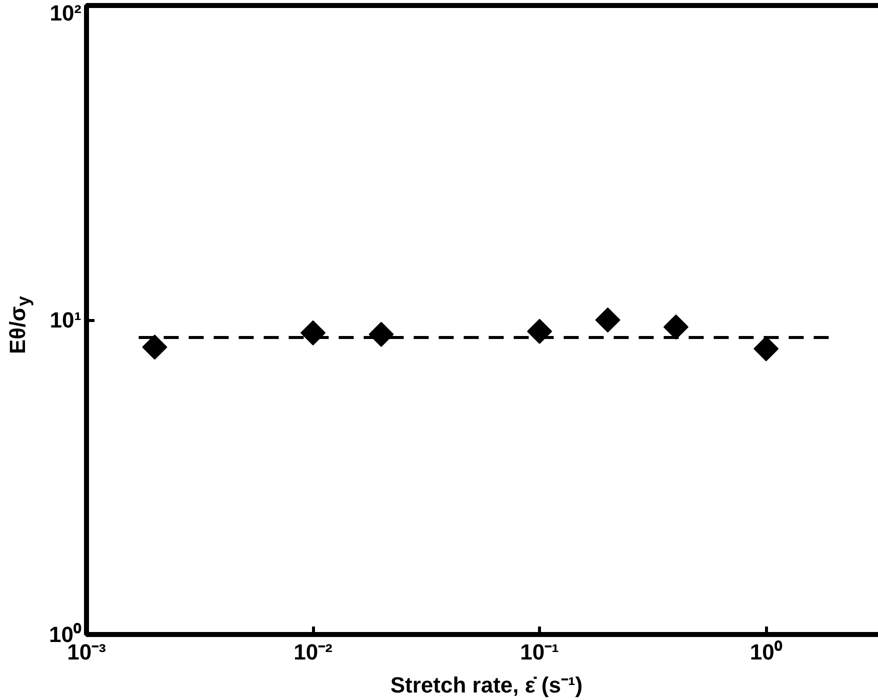  Describe the element at coordinates (539, 652) in the screenshot. I see `x-tick-label: 10⁻¹` at that location.